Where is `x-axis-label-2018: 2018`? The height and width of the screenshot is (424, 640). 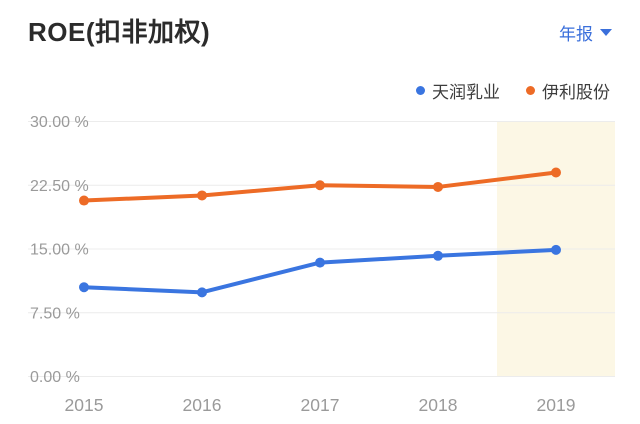
x-axis-label-2018: 2018 is located at coordinates (438, 405).